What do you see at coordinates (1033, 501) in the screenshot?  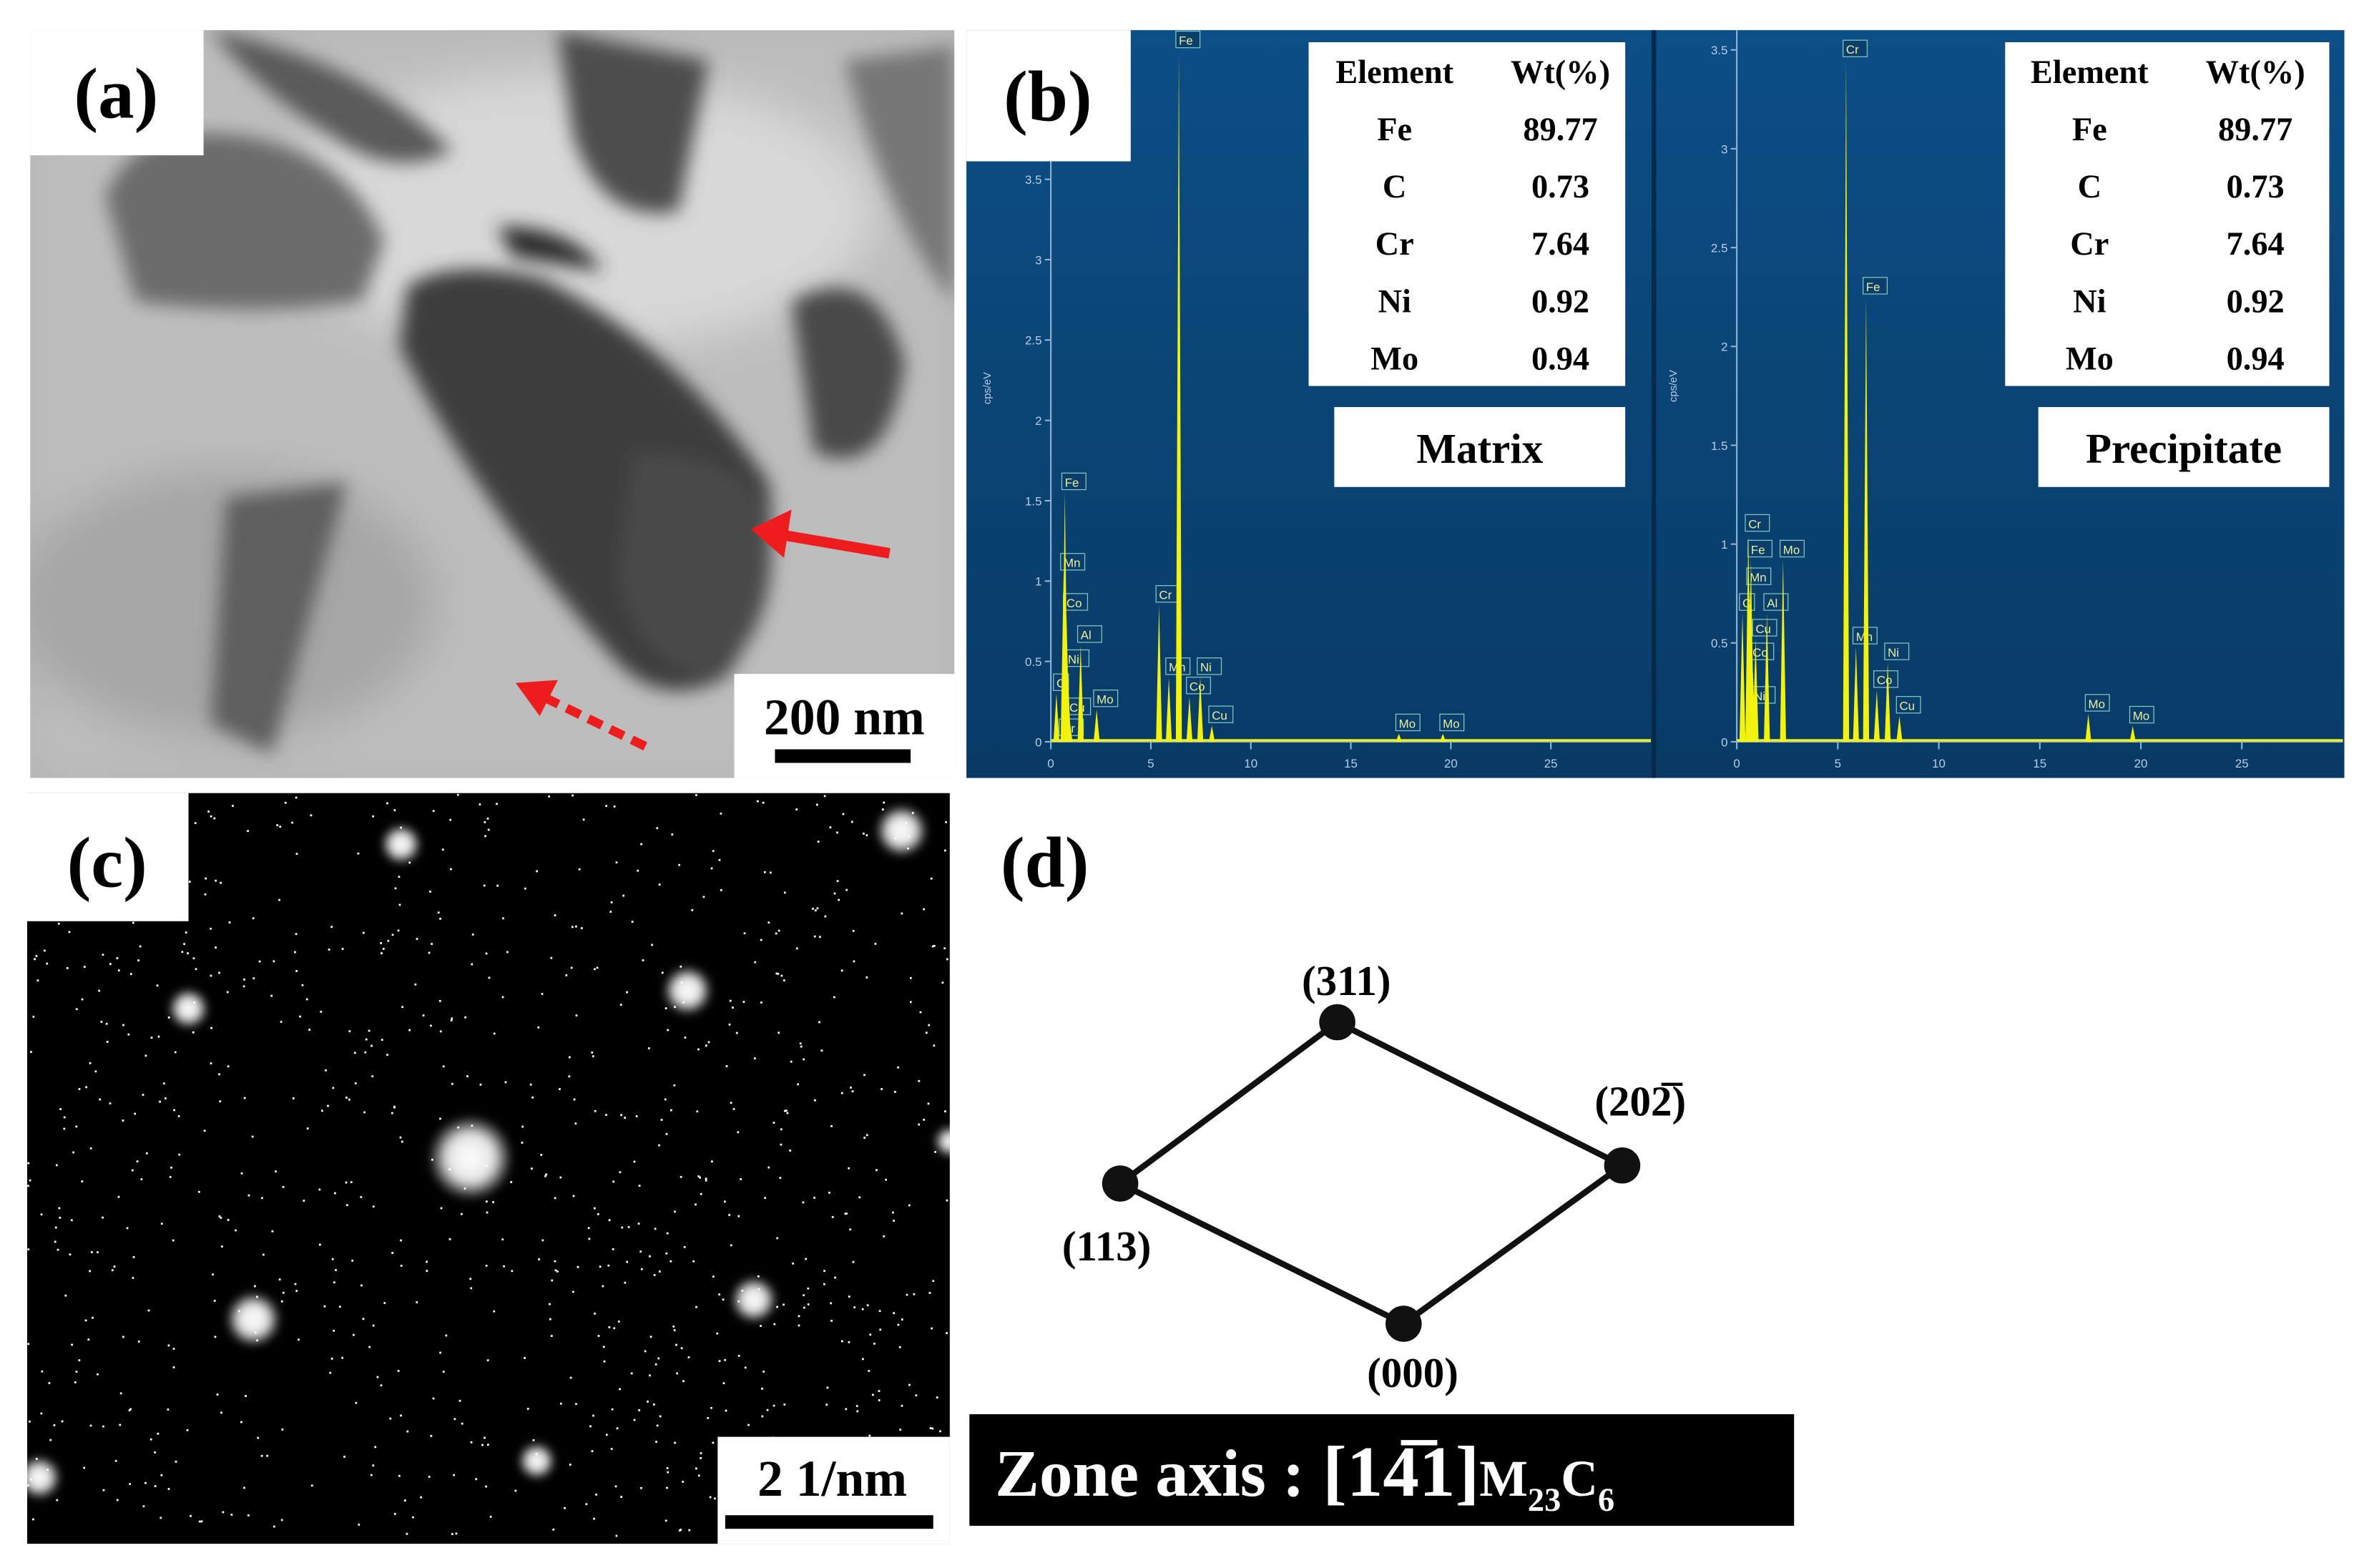 I see `y-tick-label: 1.5` at bounding box center [1033, 501].